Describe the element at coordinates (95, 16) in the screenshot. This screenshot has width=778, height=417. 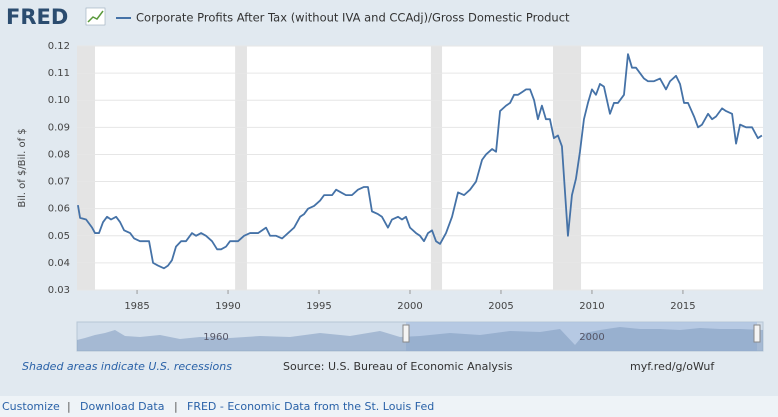
I see `logo-icon` at that location.